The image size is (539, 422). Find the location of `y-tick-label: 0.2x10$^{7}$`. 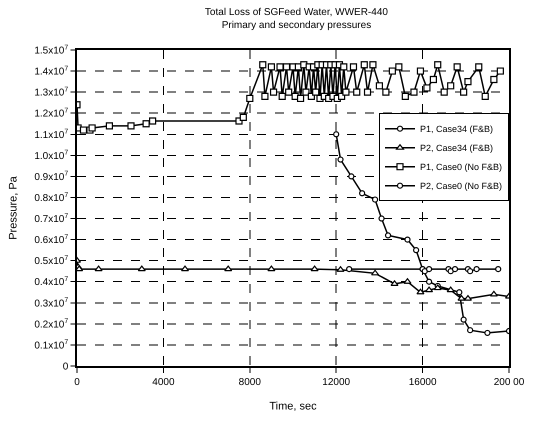

y-tick-label: 0.2x10$^{7}$ is located at coordinates (51, 324).